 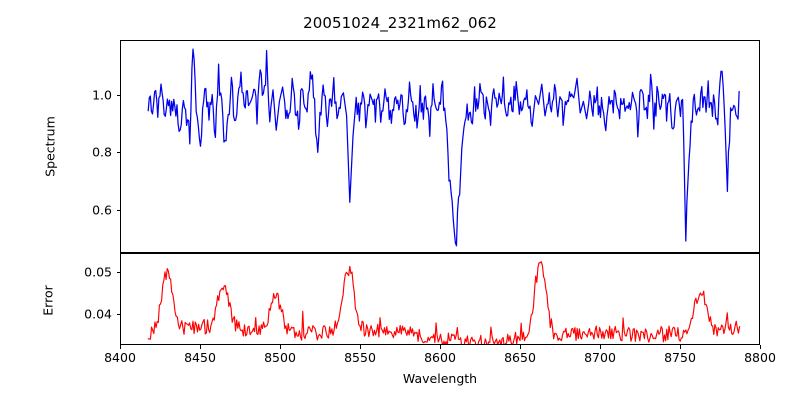 I want to click on x-axis-tick-label: 8800, so click(x=760, y=357).